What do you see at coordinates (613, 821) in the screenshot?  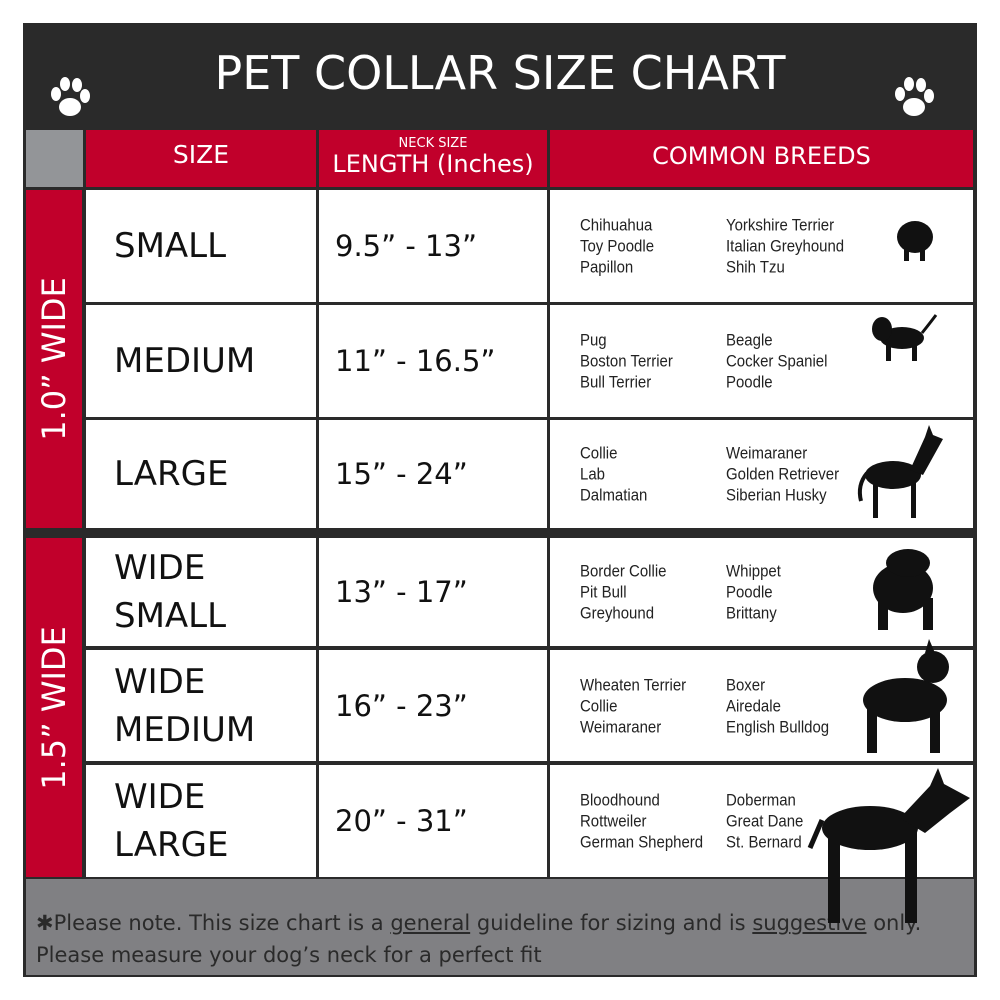 I see `breed-name: Rottweiler` at bounding box center [613, 821].